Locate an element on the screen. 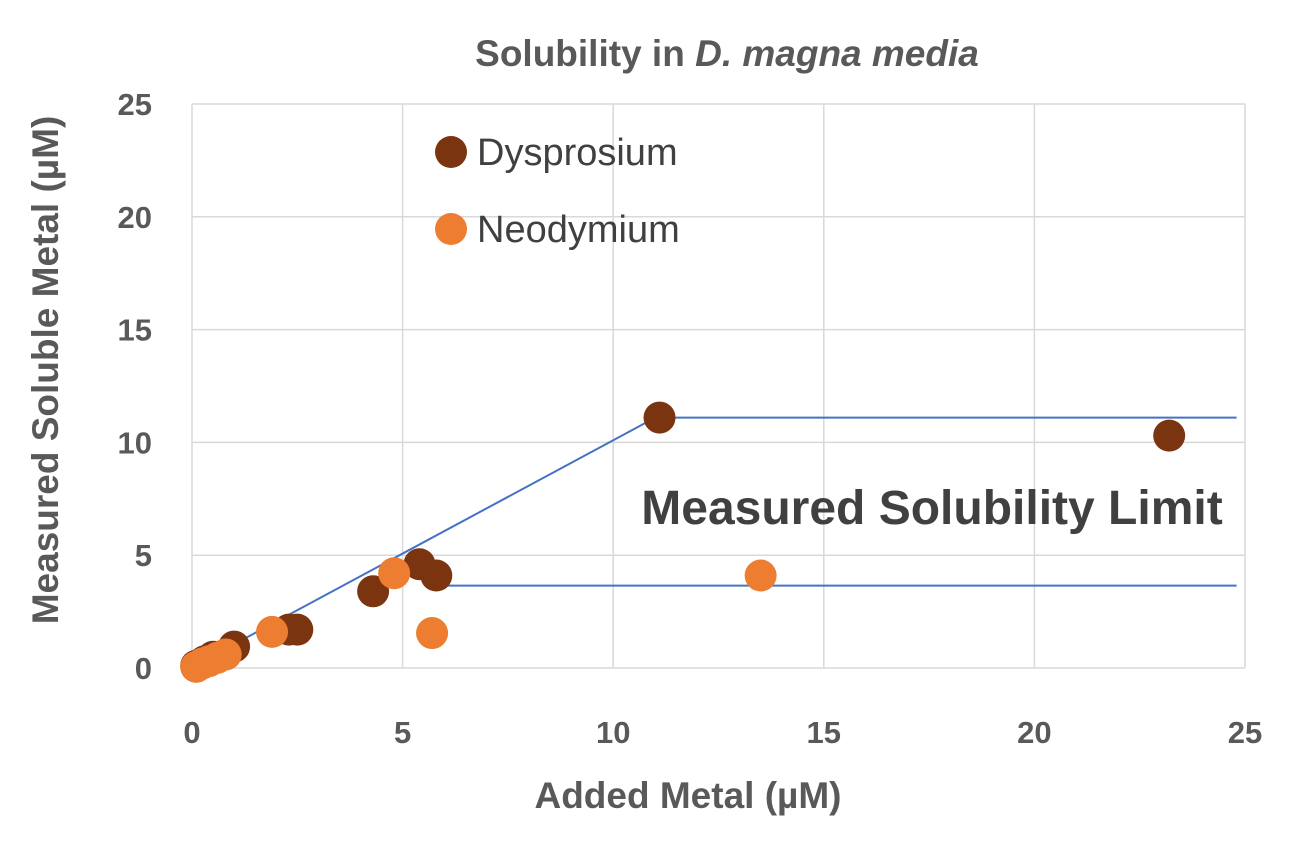 This screenshot has height=858, width=1300. y-tick-label: 25 is located at coordinates (135, 104).